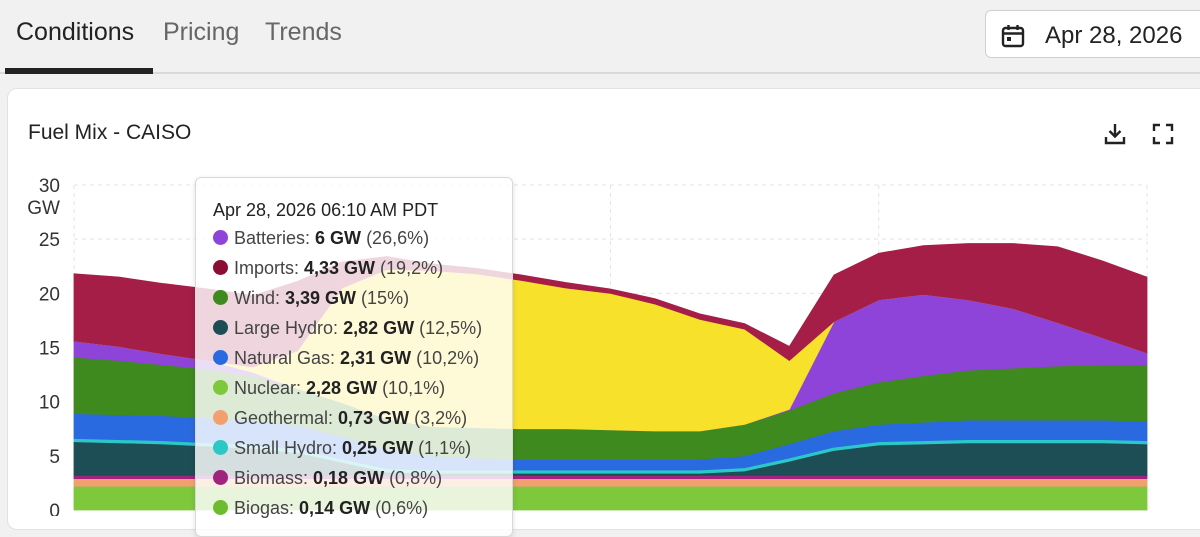 The width and height of the screenshot is (1200, 537). What do you see at coordinates (289, 328) in the screenshot?
I see `tooltip-label: Large Hydro:` at bounding box center [289, 328].